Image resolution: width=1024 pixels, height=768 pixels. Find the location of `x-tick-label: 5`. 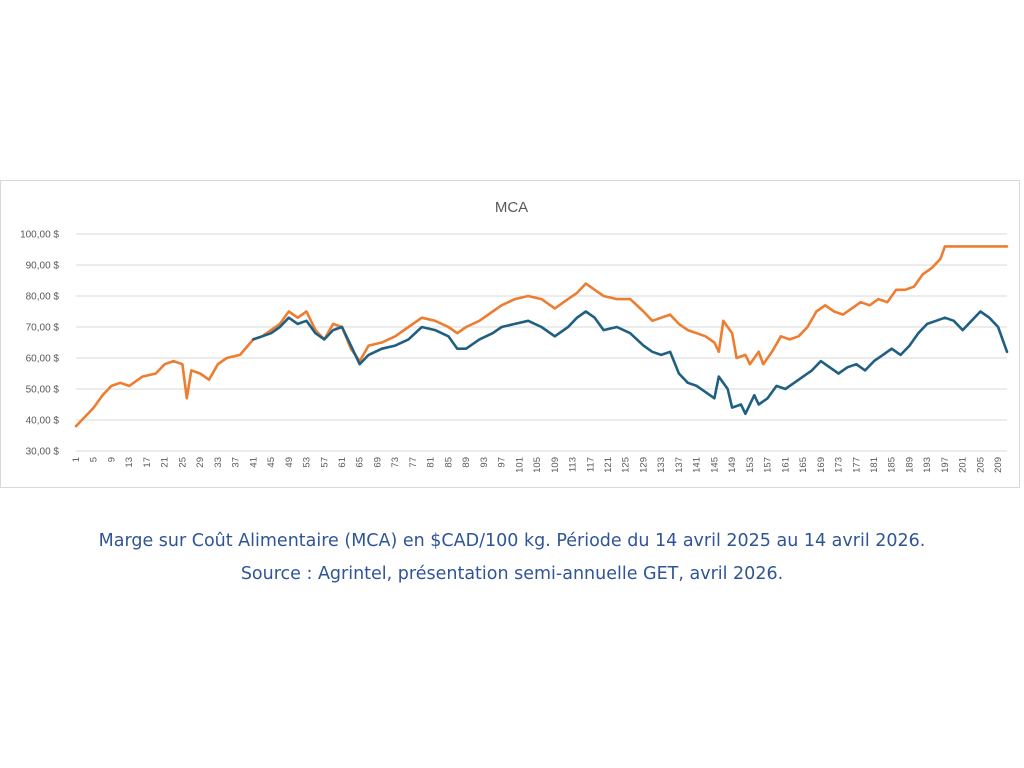

x-tick-label: 5 is located at coordinates (94, 459).